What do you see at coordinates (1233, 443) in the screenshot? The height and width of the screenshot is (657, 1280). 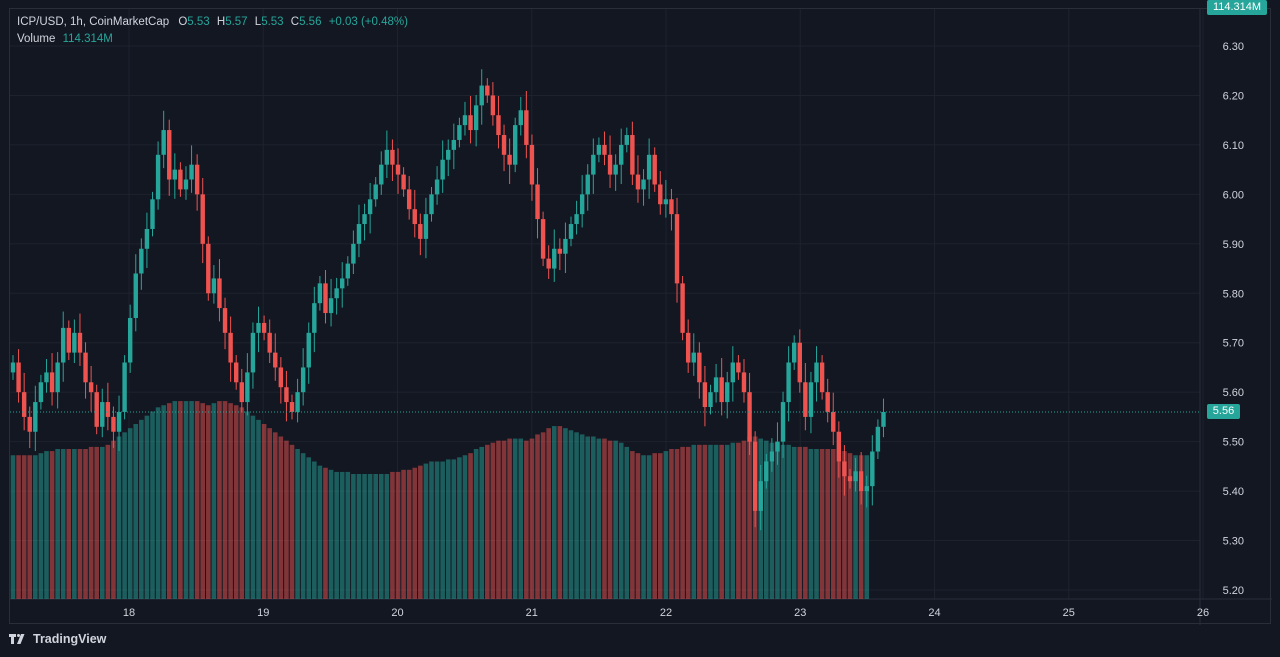 I see `price-tick-label: 5.50` at bounding box center [1233, 443].